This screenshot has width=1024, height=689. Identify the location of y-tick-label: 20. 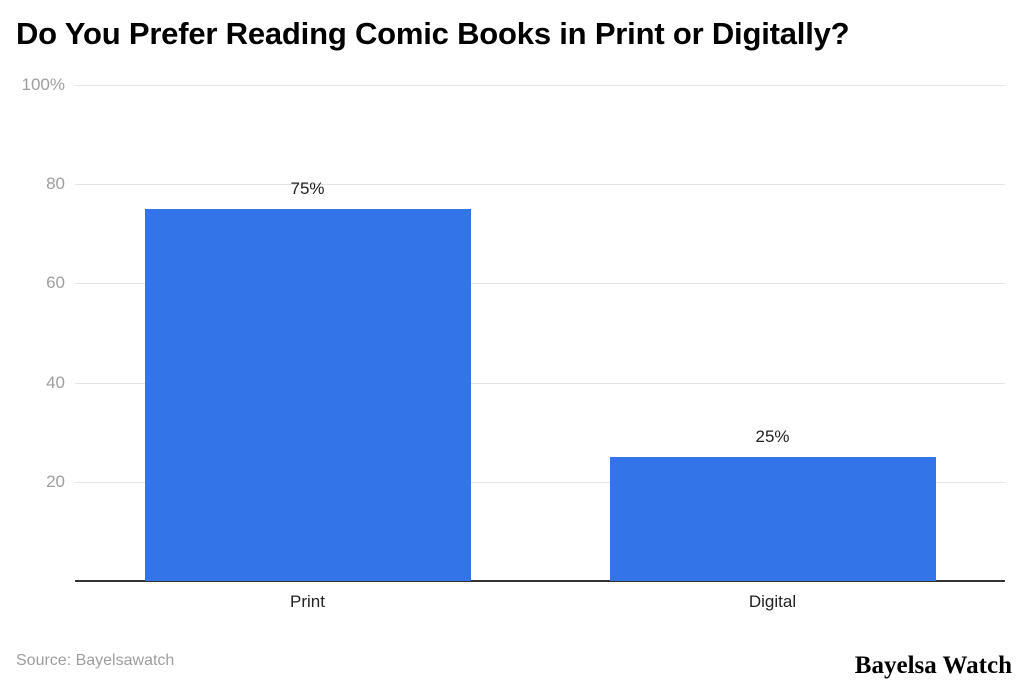
(55, 481).